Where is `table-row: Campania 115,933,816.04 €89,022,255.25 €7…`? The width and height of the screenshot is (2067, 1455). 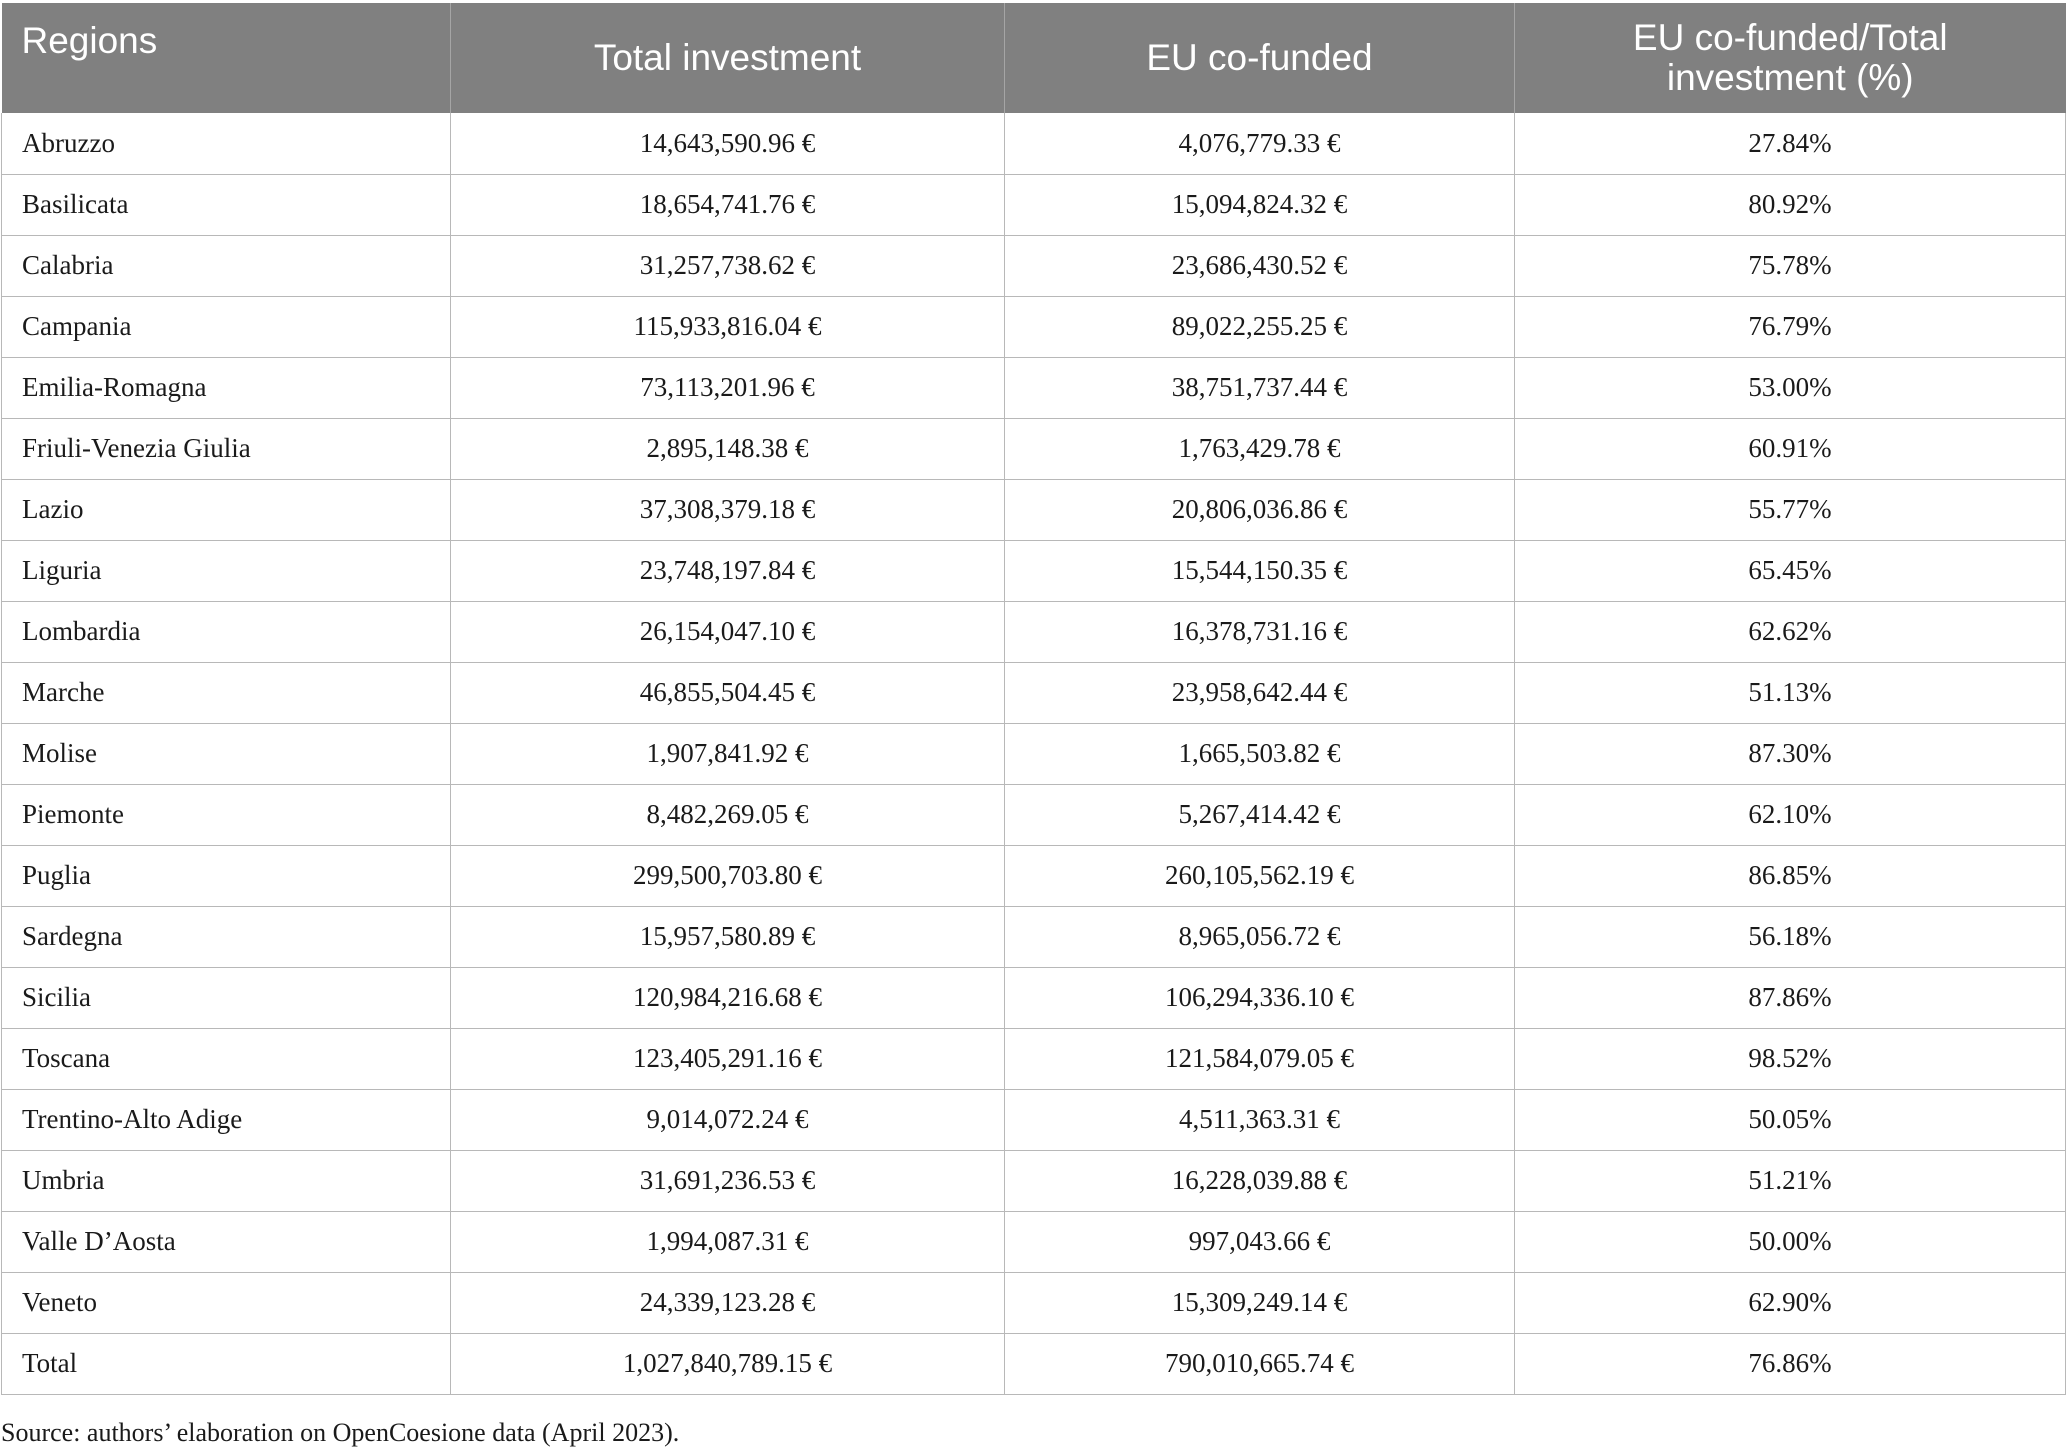
table-row: Campania 115,933,816.04 €89,022,255.25 €7… is located at coordinates (1033, 327).